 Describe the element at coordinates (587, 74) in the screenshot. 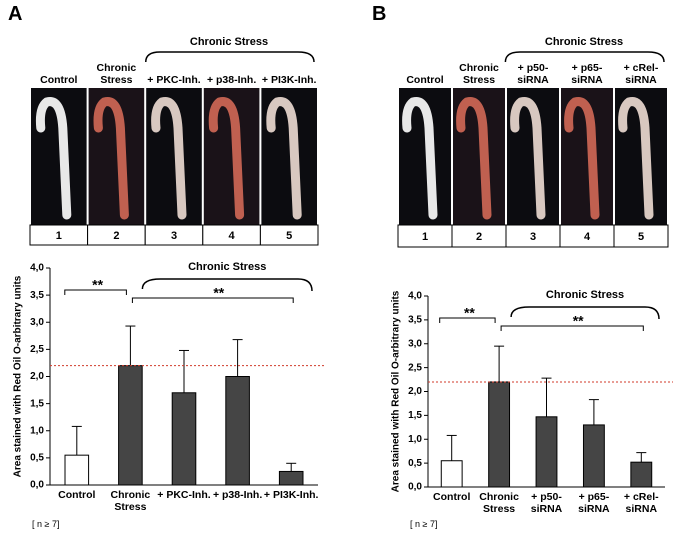

I see `photo-label: + p65-siRNA` at that location.